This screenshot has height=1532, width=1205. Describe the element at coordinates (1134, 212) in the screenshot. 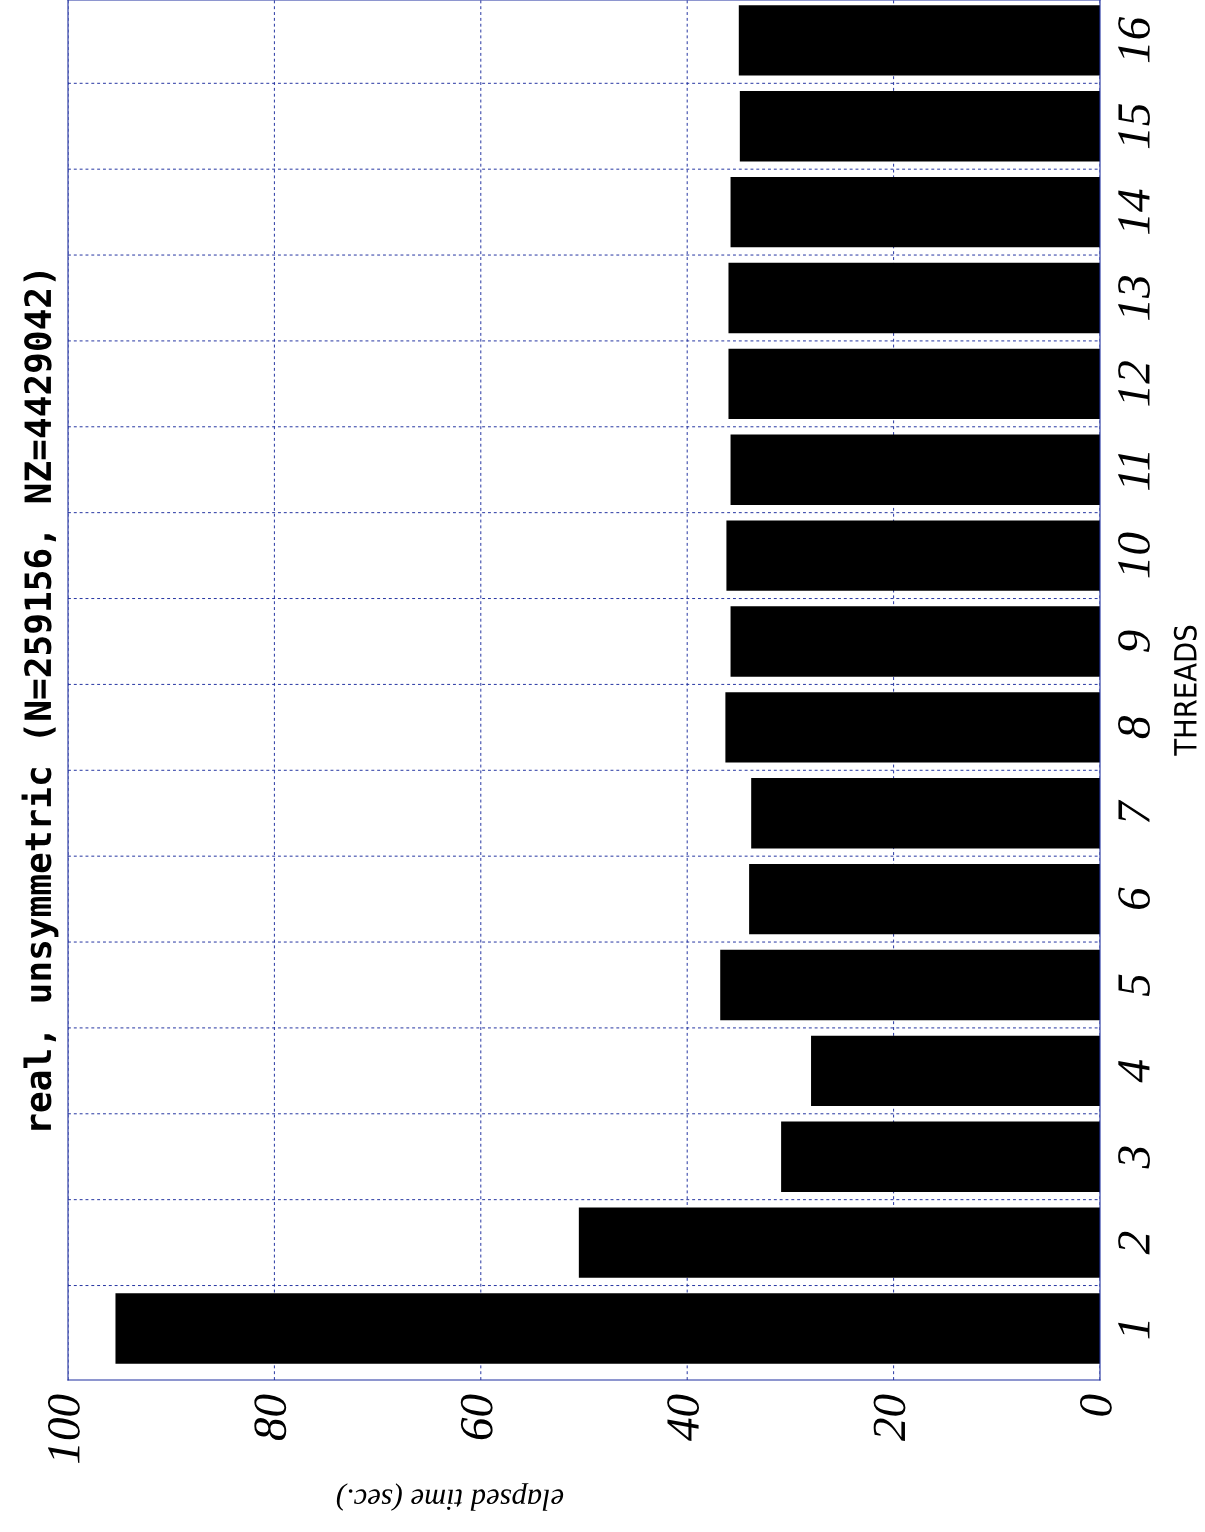

I see `y-tick-label: 14` at that location.